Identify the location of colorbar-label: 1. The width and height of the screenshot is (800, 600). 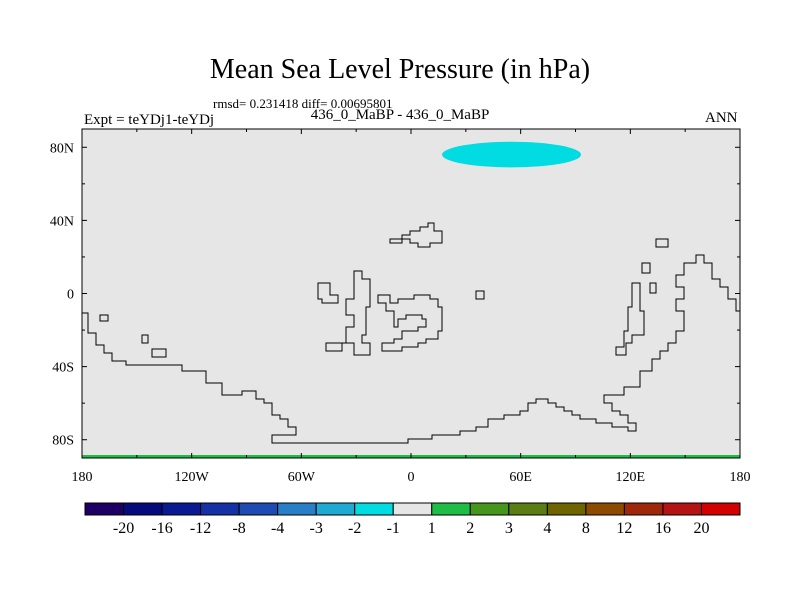
(432, 528).